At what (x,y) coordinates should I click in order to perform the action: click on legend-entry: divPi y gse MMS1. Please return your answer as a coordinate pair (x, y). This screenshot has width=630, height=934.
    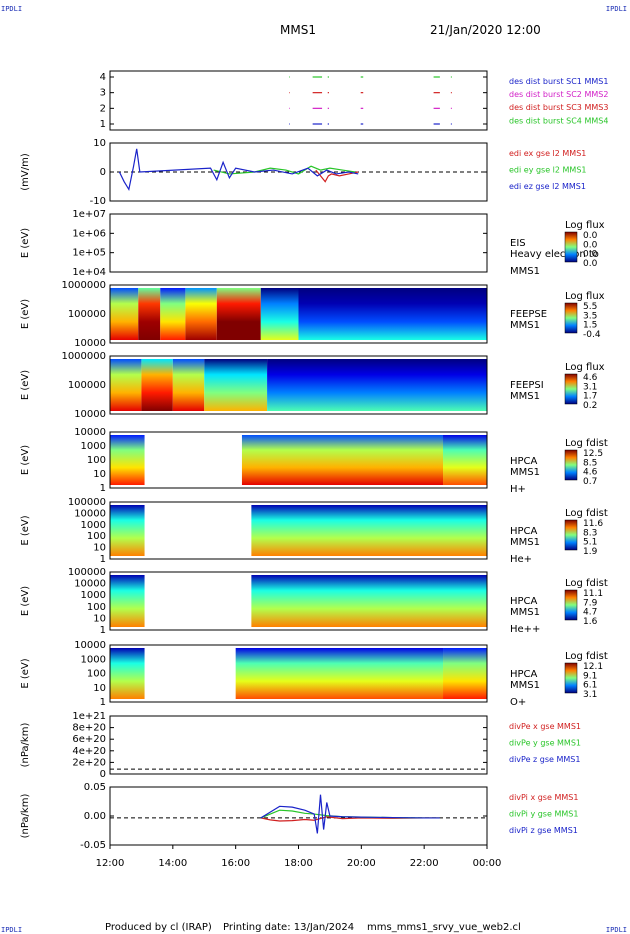
    Looking at the image, I should click on (543, 814).